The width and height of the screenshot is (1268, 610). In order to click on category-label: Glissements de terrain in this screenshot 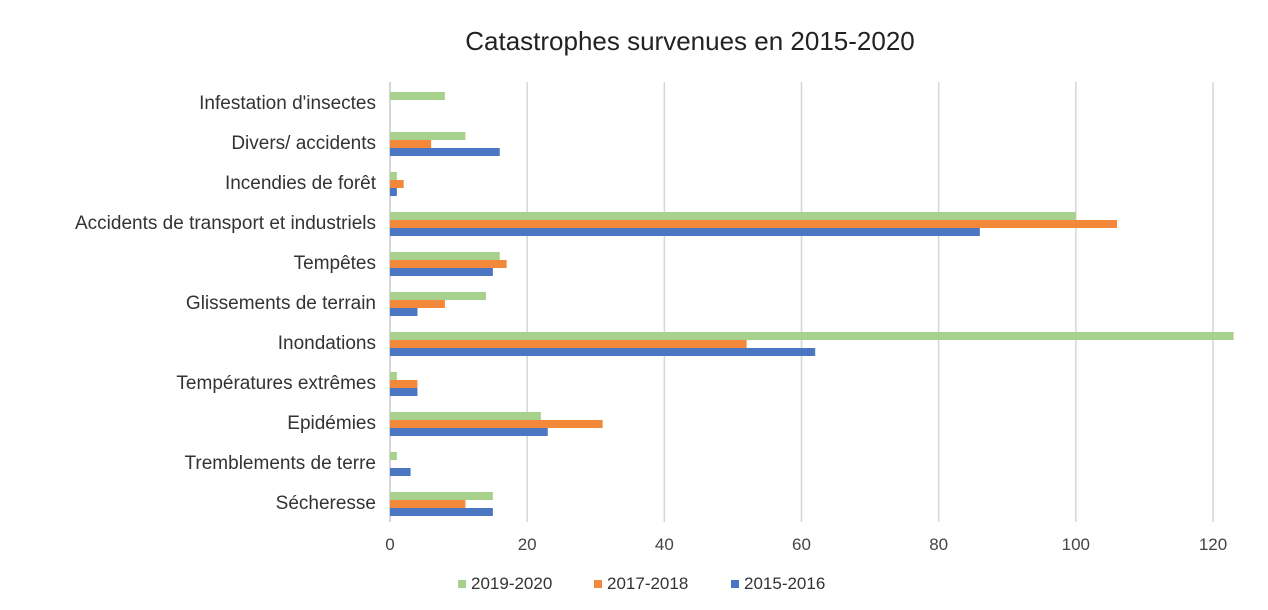, I will do `click(281, 303)`.